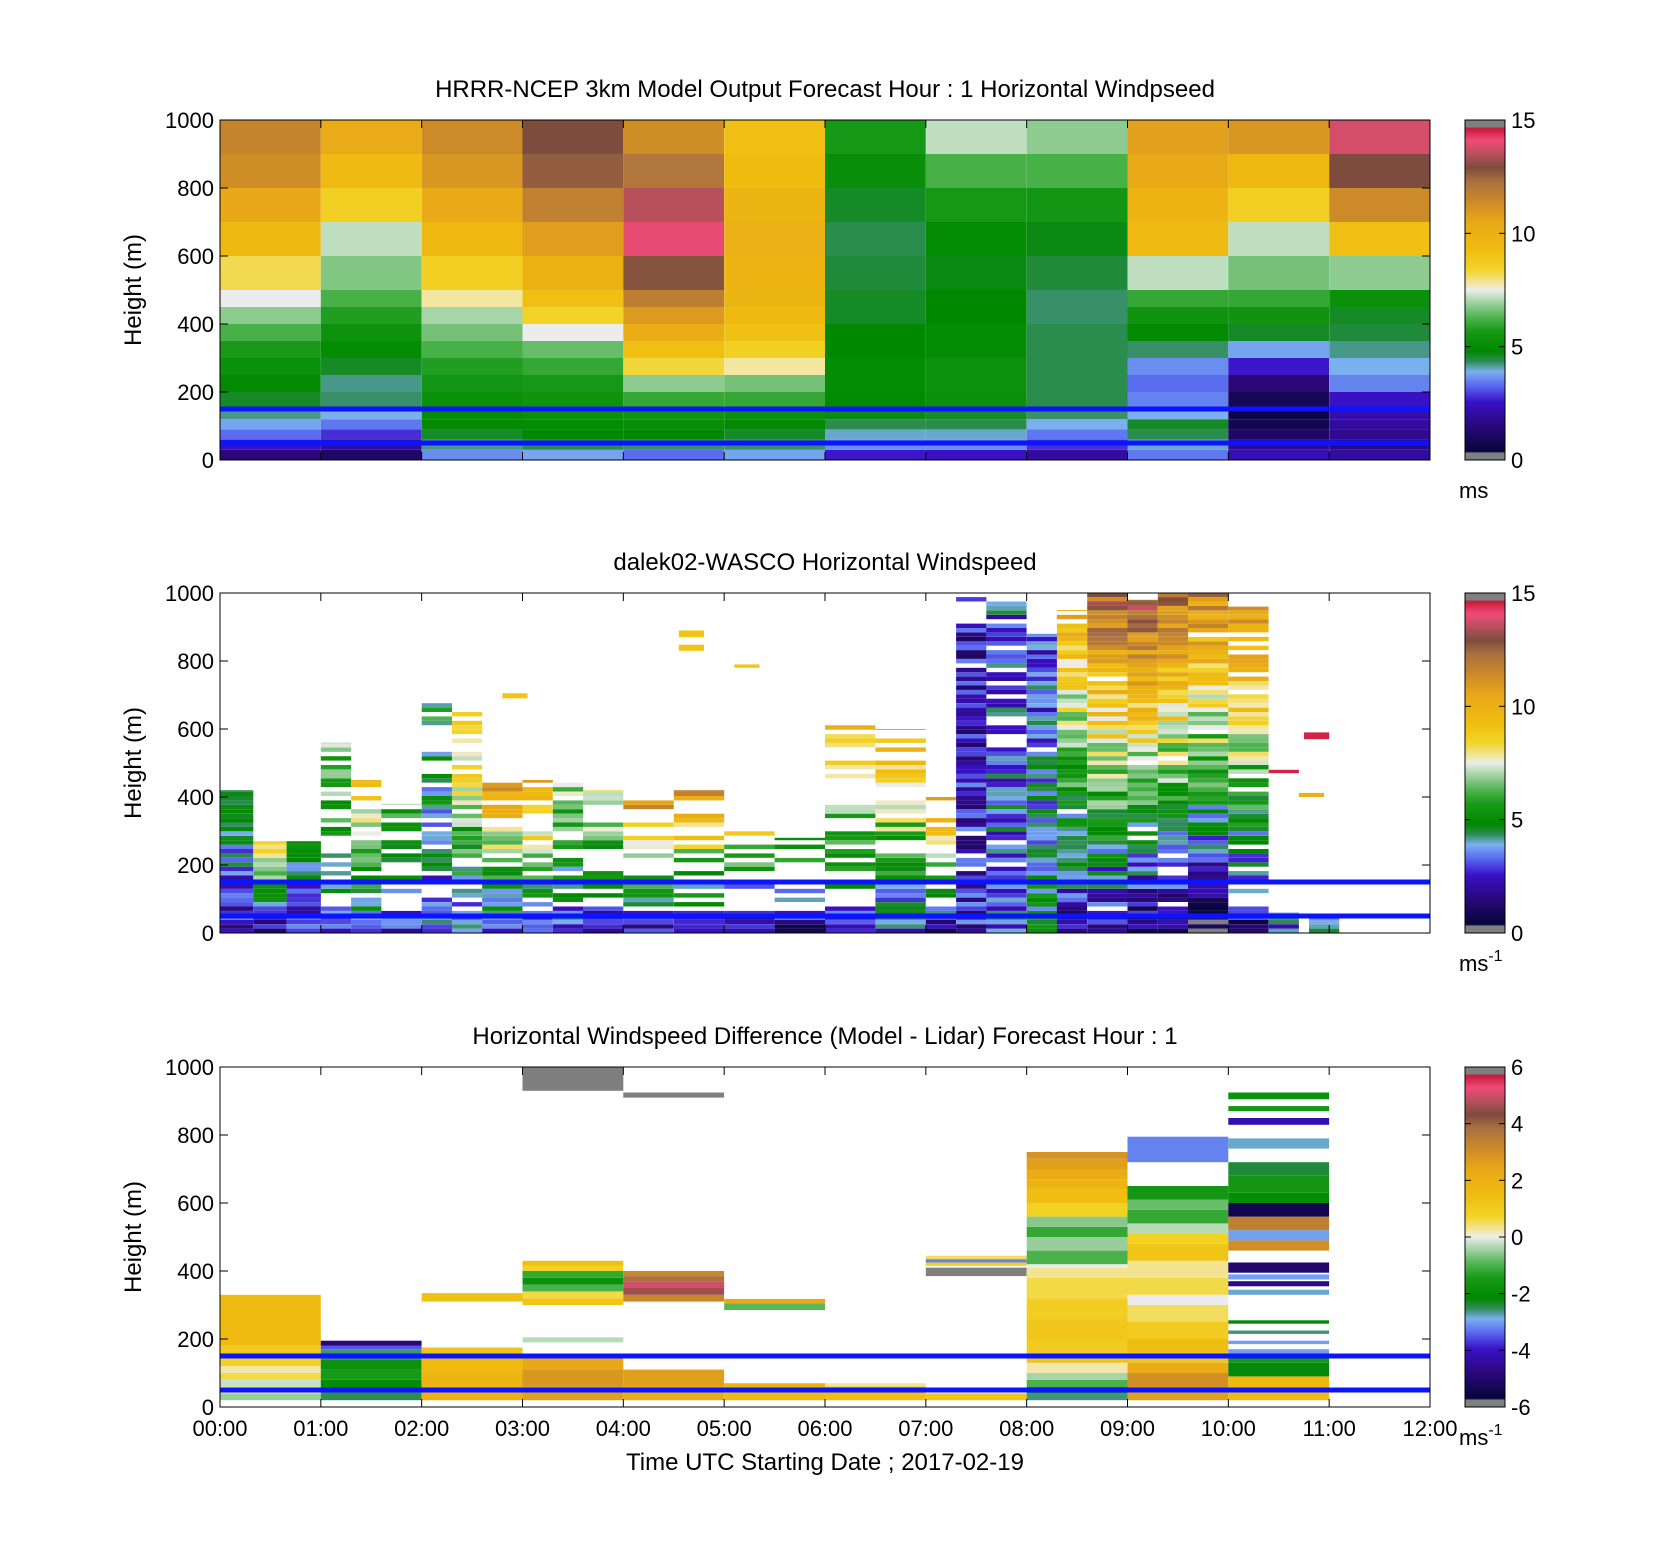  I want to click on model-y-tick-label: 200, so click(195, 392).